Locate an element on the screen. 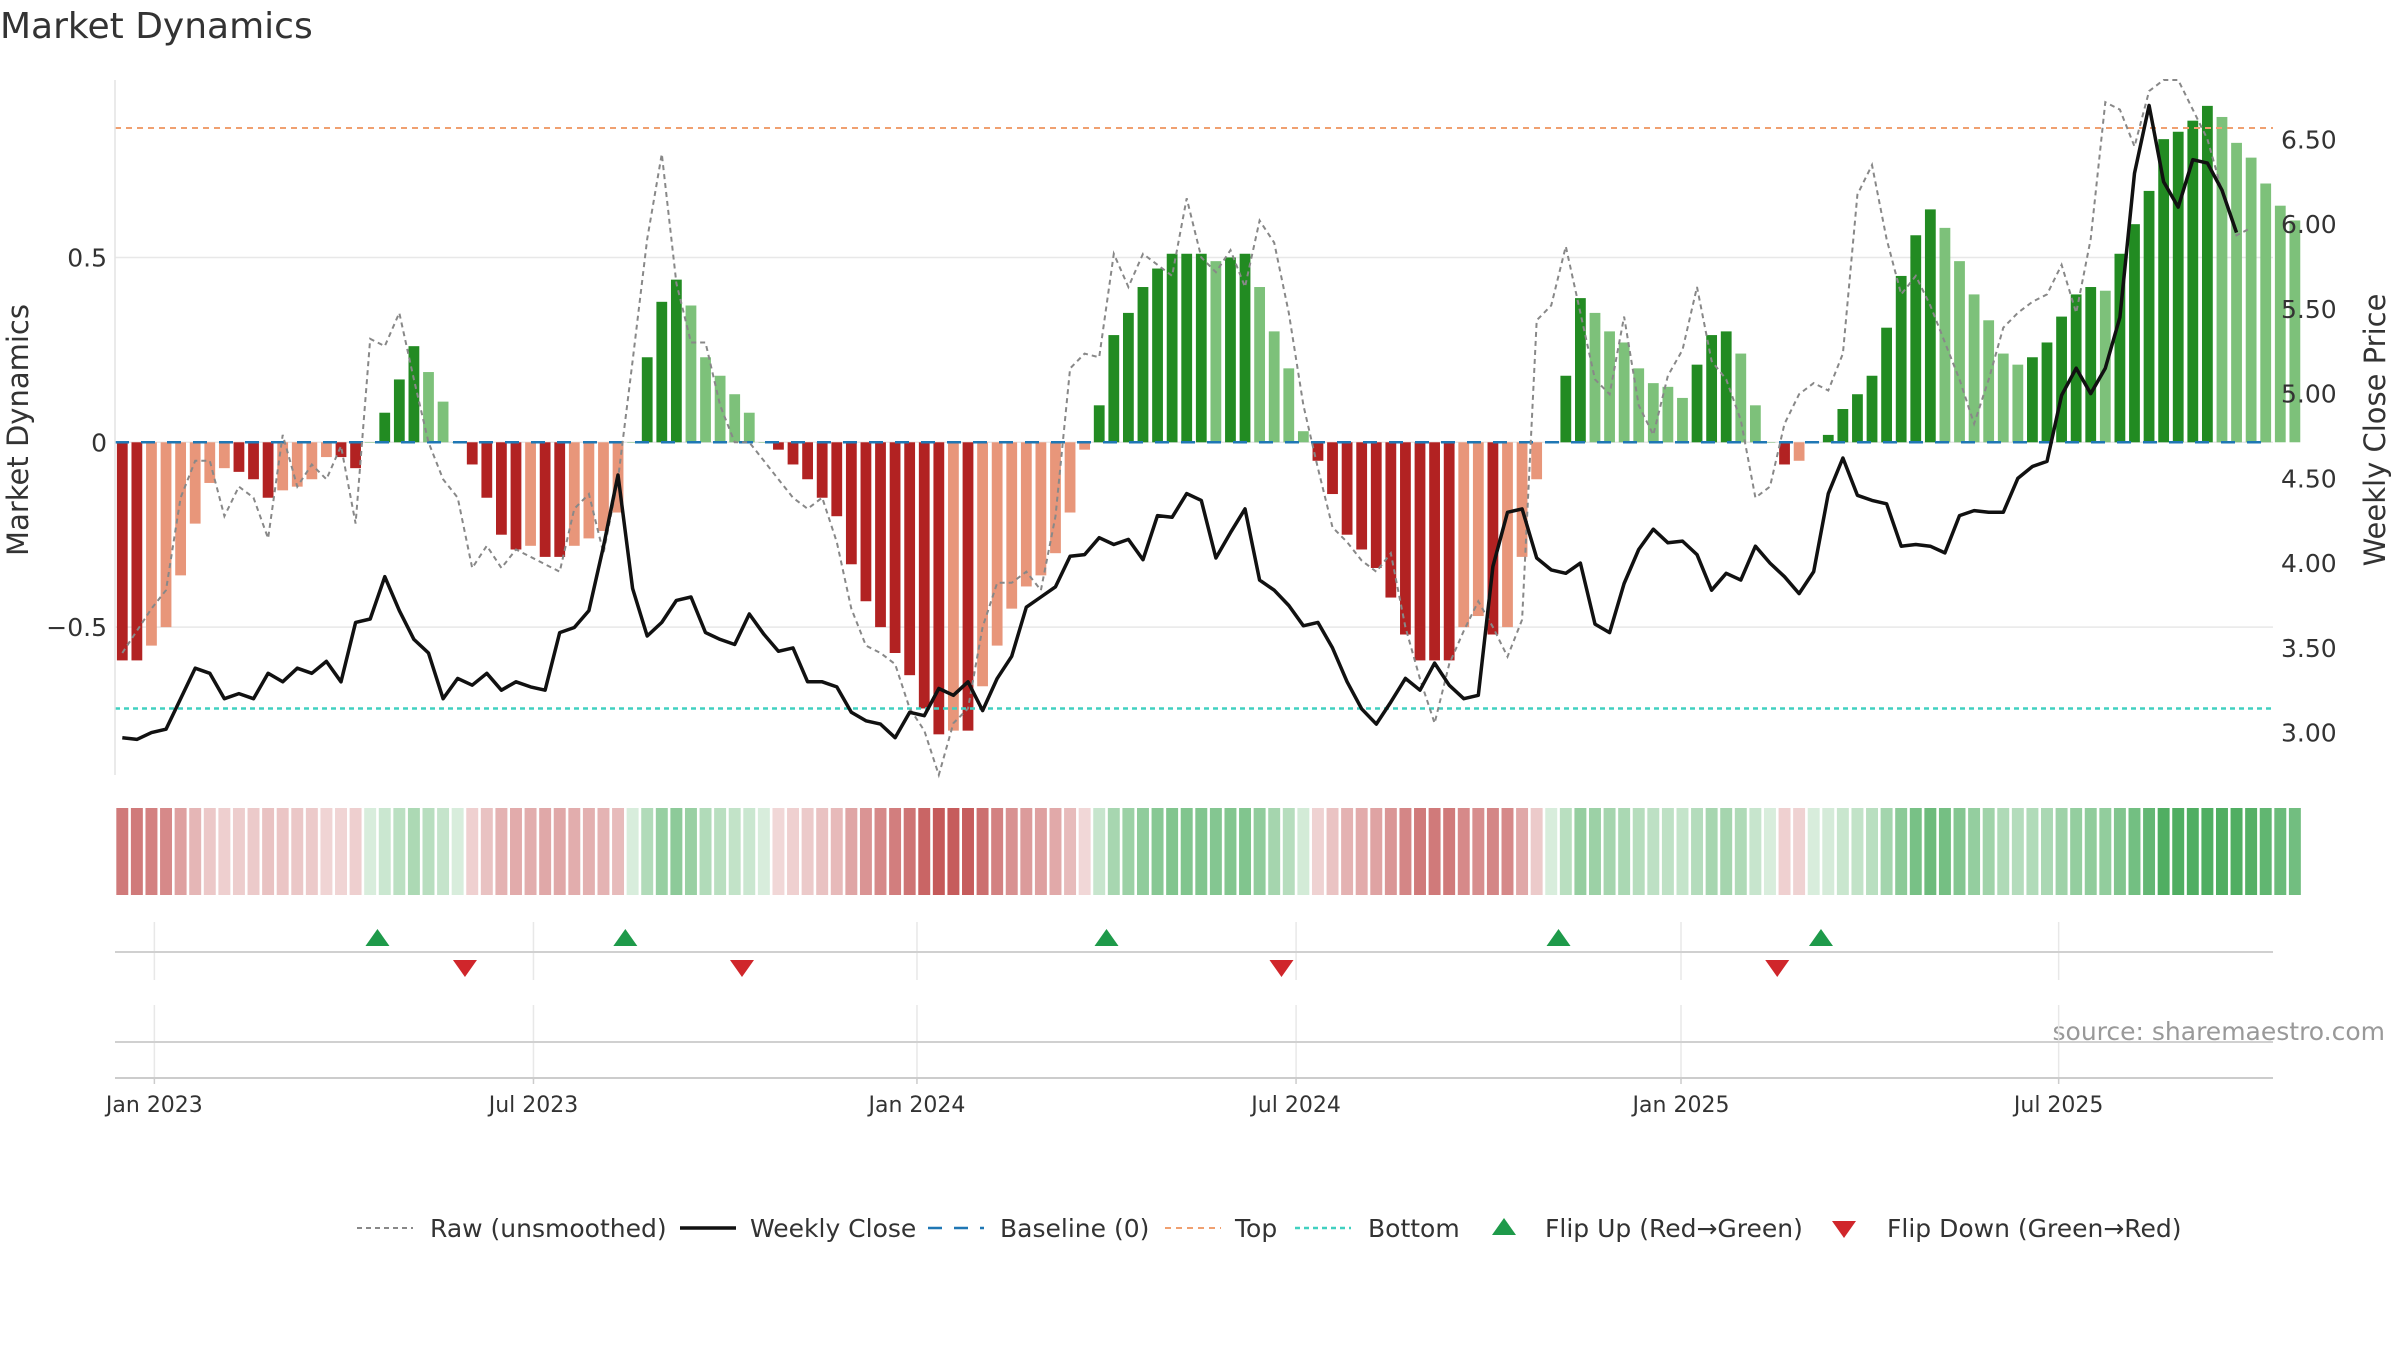 This screenshot has width=2400, height=1354. legend-entry-top: Top is located at coordinates (1221, 1228).